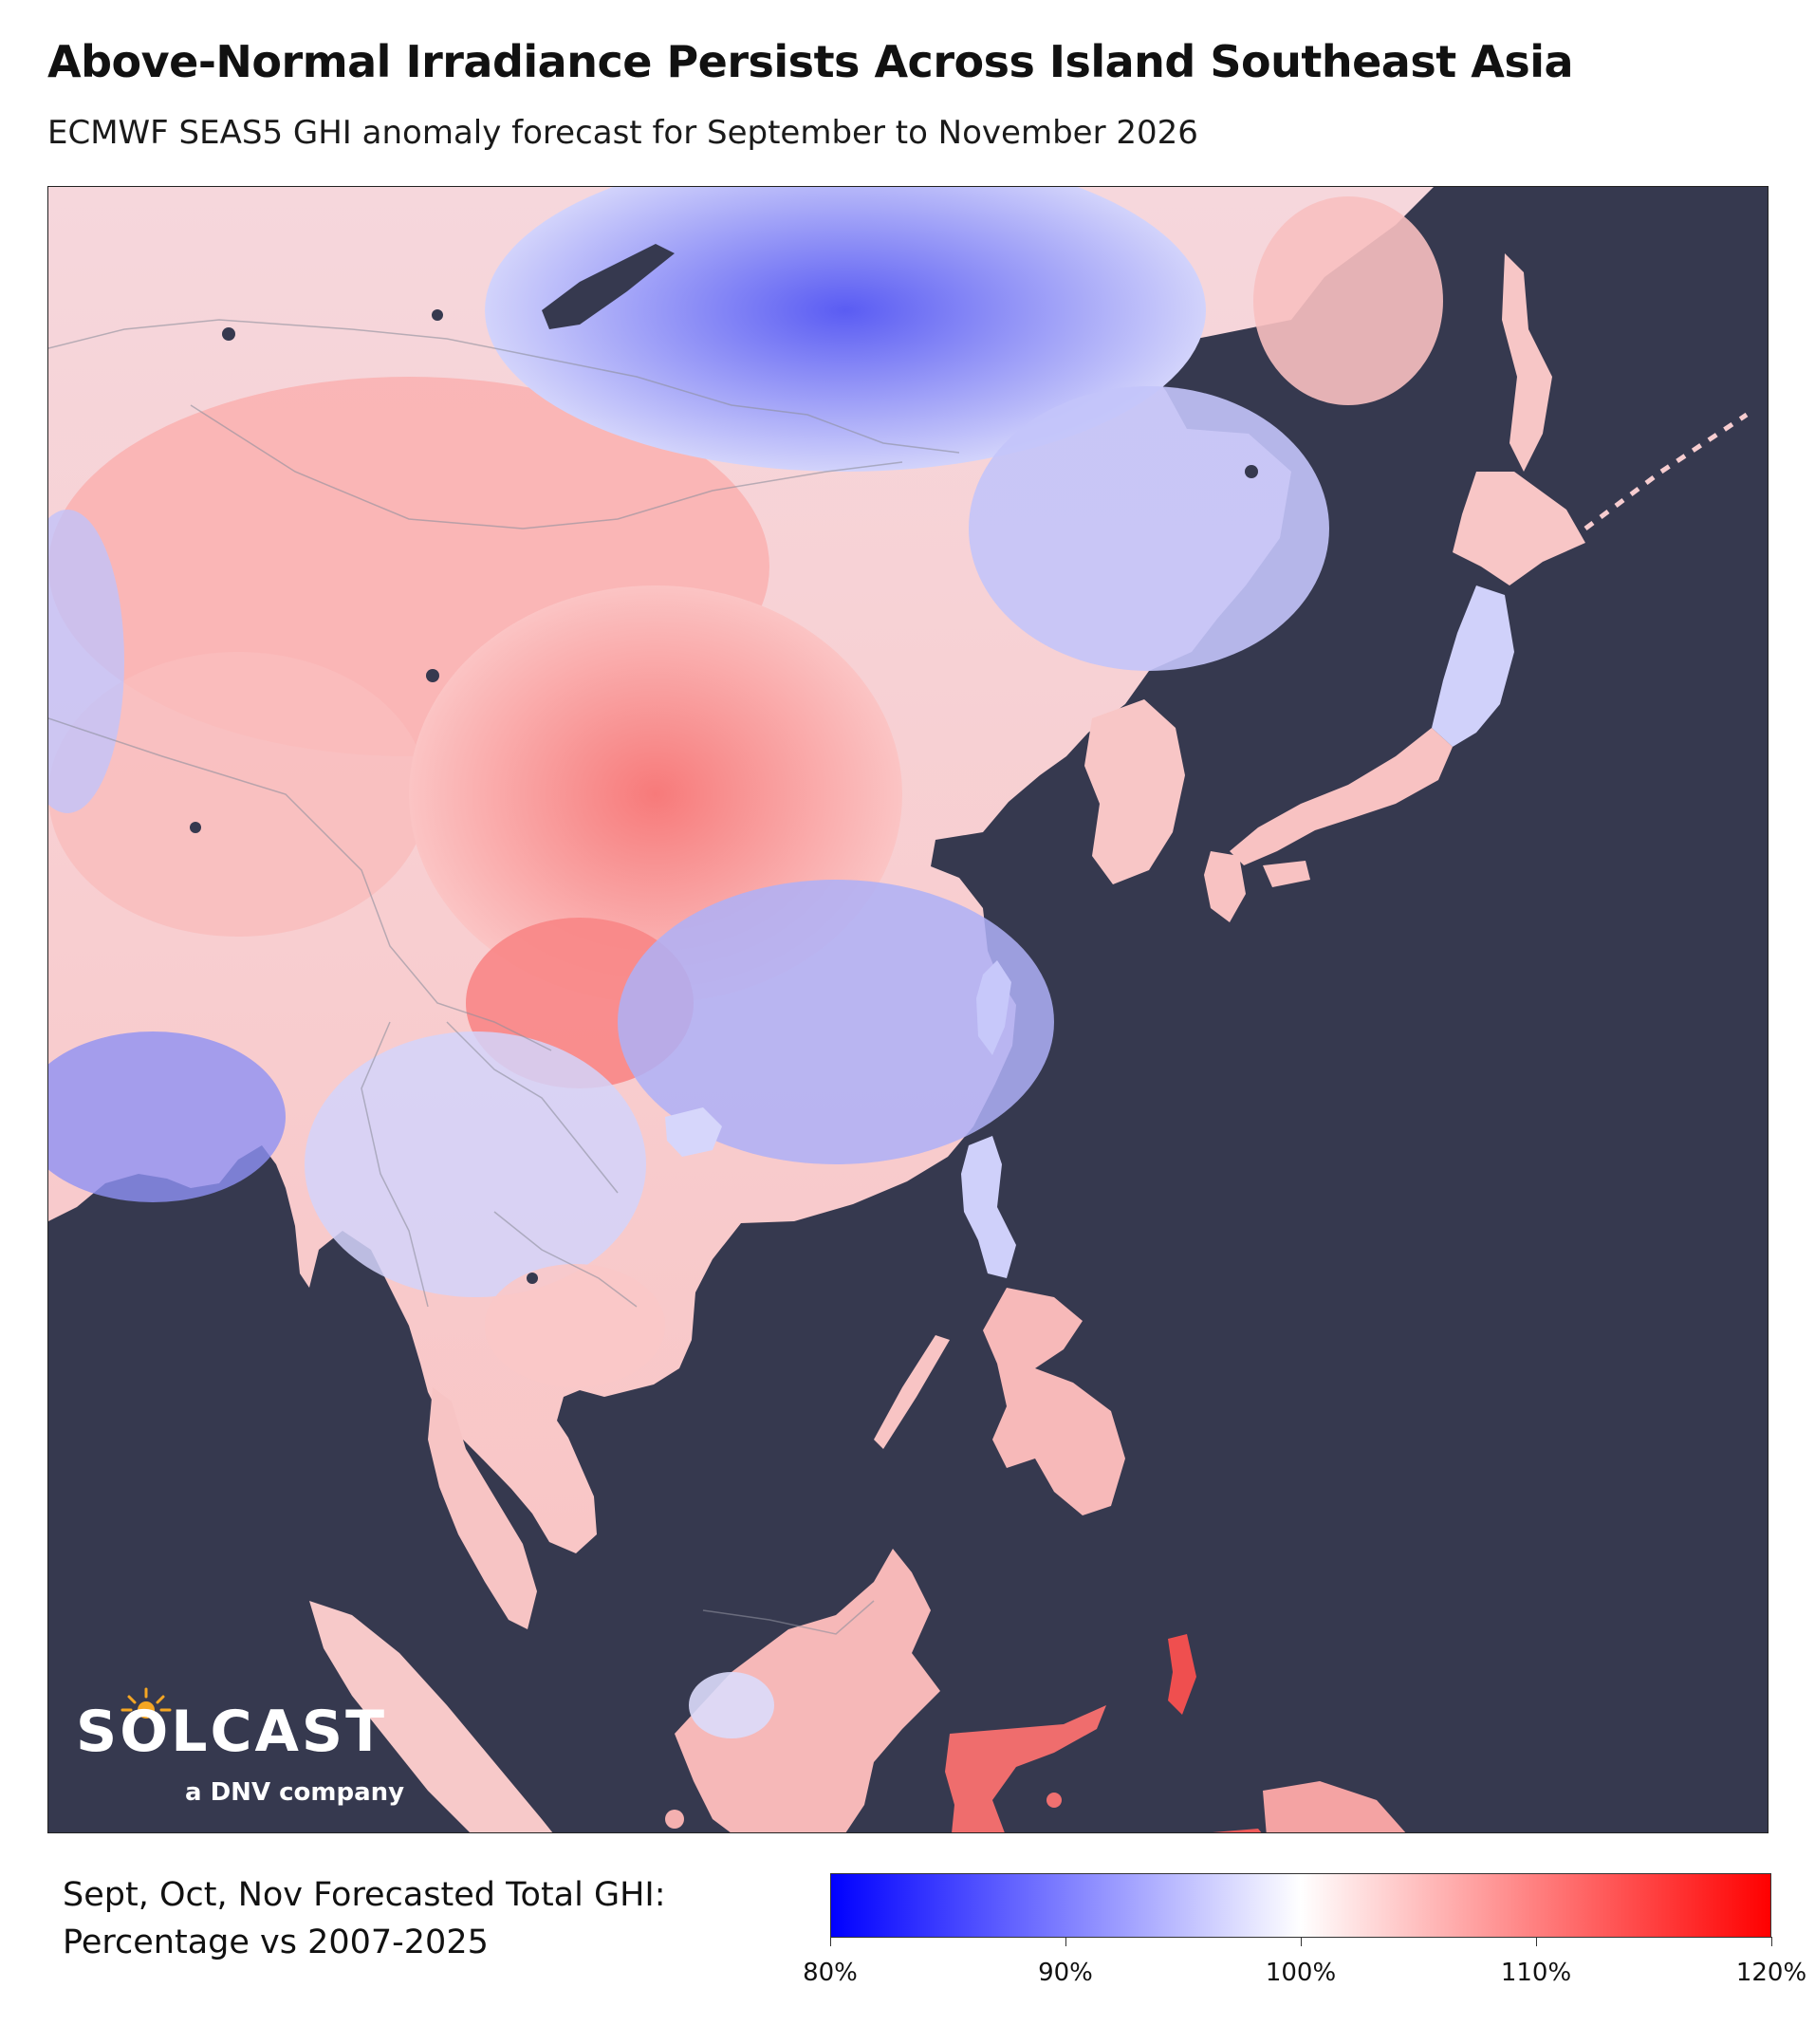  I want to click on kuril-islands, so click(1666, 471).